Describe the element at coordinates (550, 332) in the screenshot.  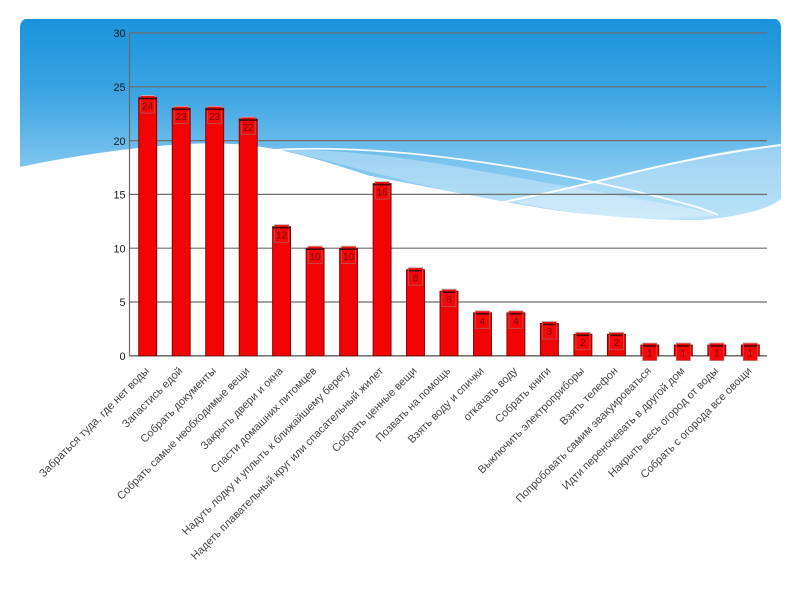
I see `svg-text: 3` at that location.